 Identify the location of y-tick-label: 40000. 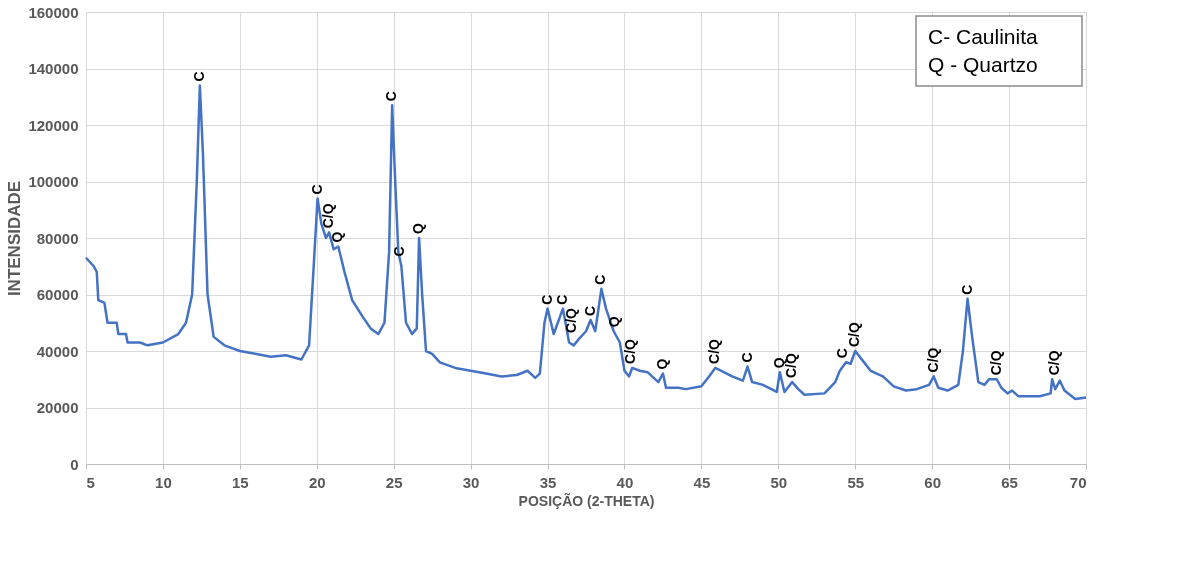
(57, 351).